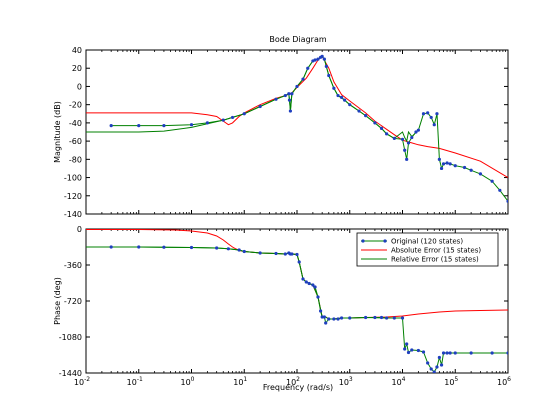  I want to click on legend-label-absolute-error: Absolute Error (15 states), so click(436, 251).